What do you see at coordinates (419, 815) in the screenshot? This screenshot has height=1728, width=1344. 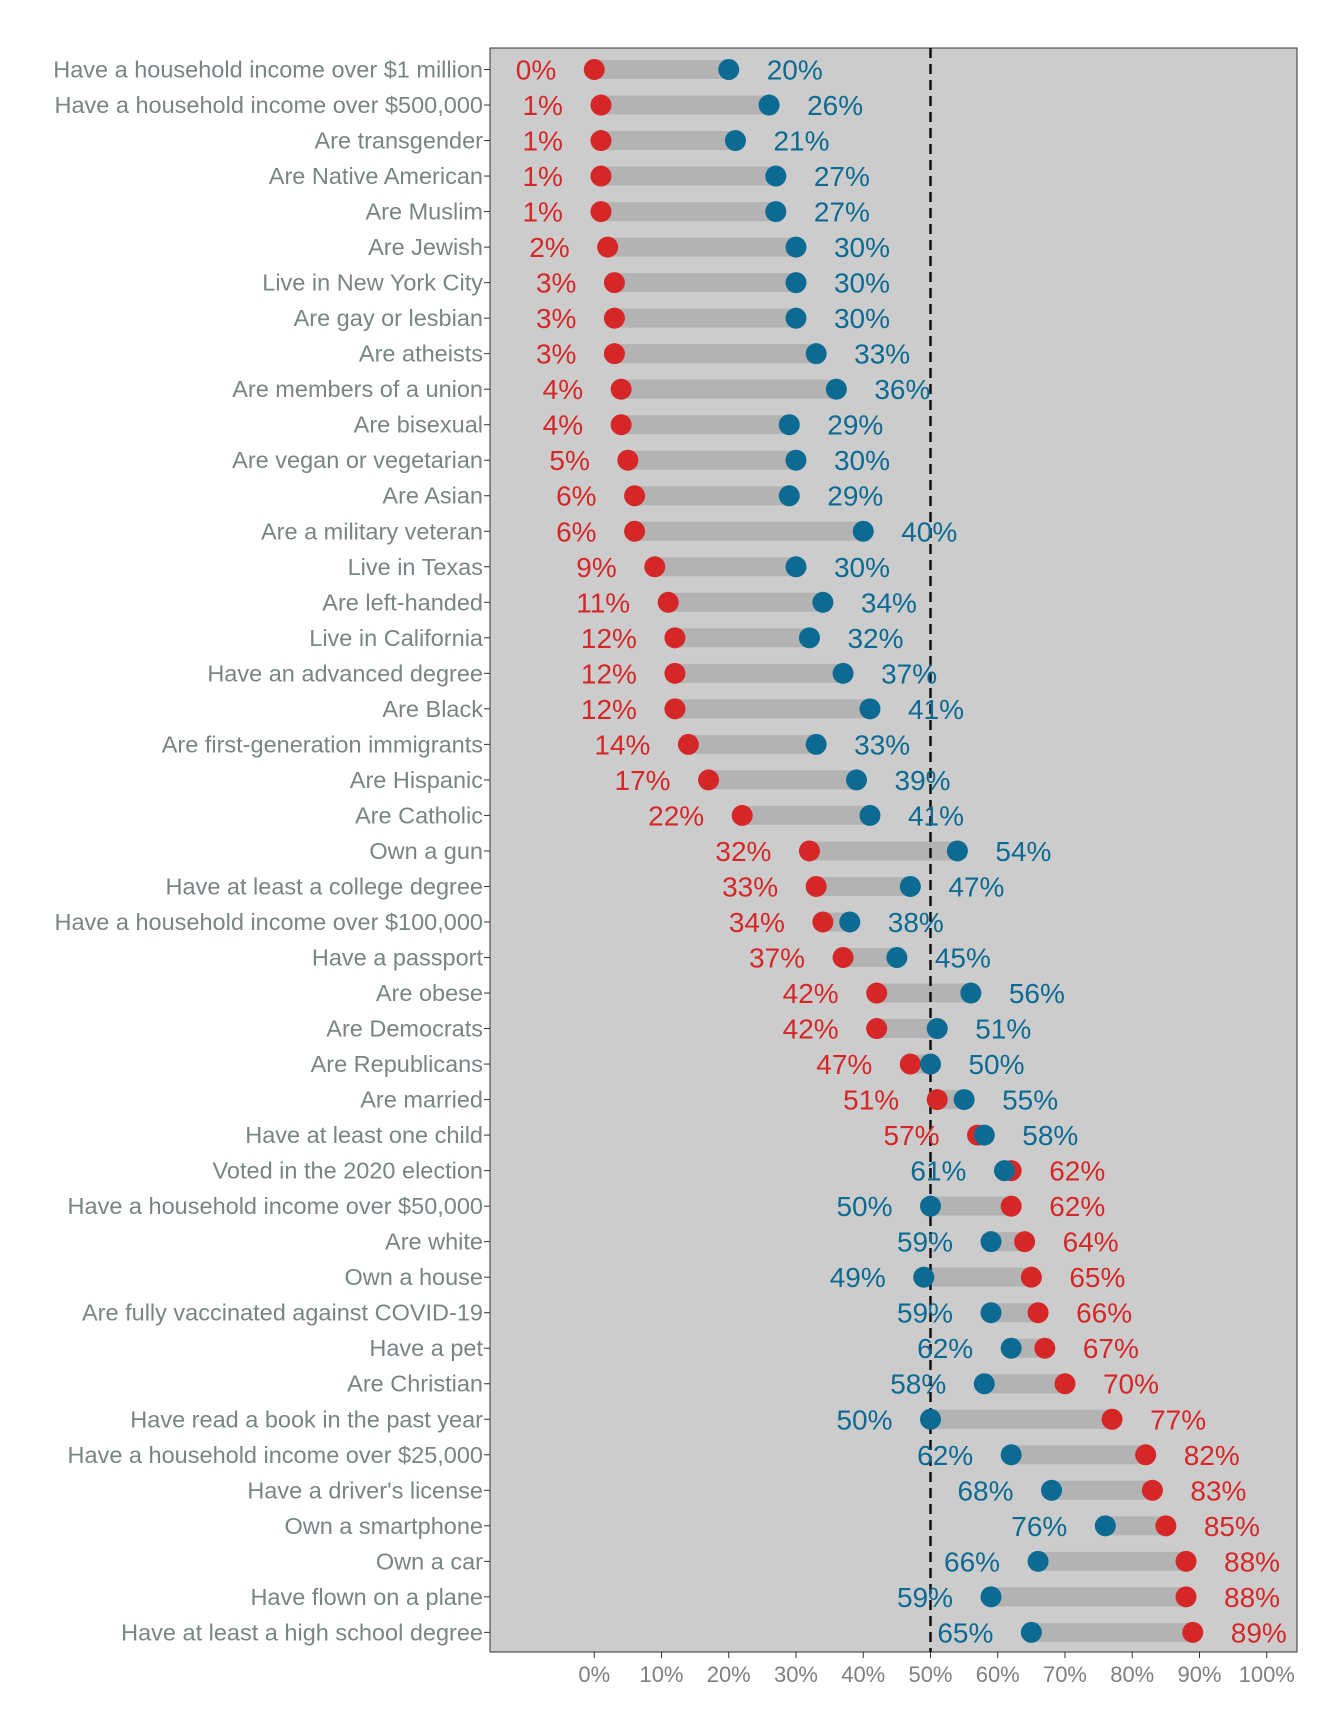 I see `category-label: Are Catholic` at bounding box center [419, 815].